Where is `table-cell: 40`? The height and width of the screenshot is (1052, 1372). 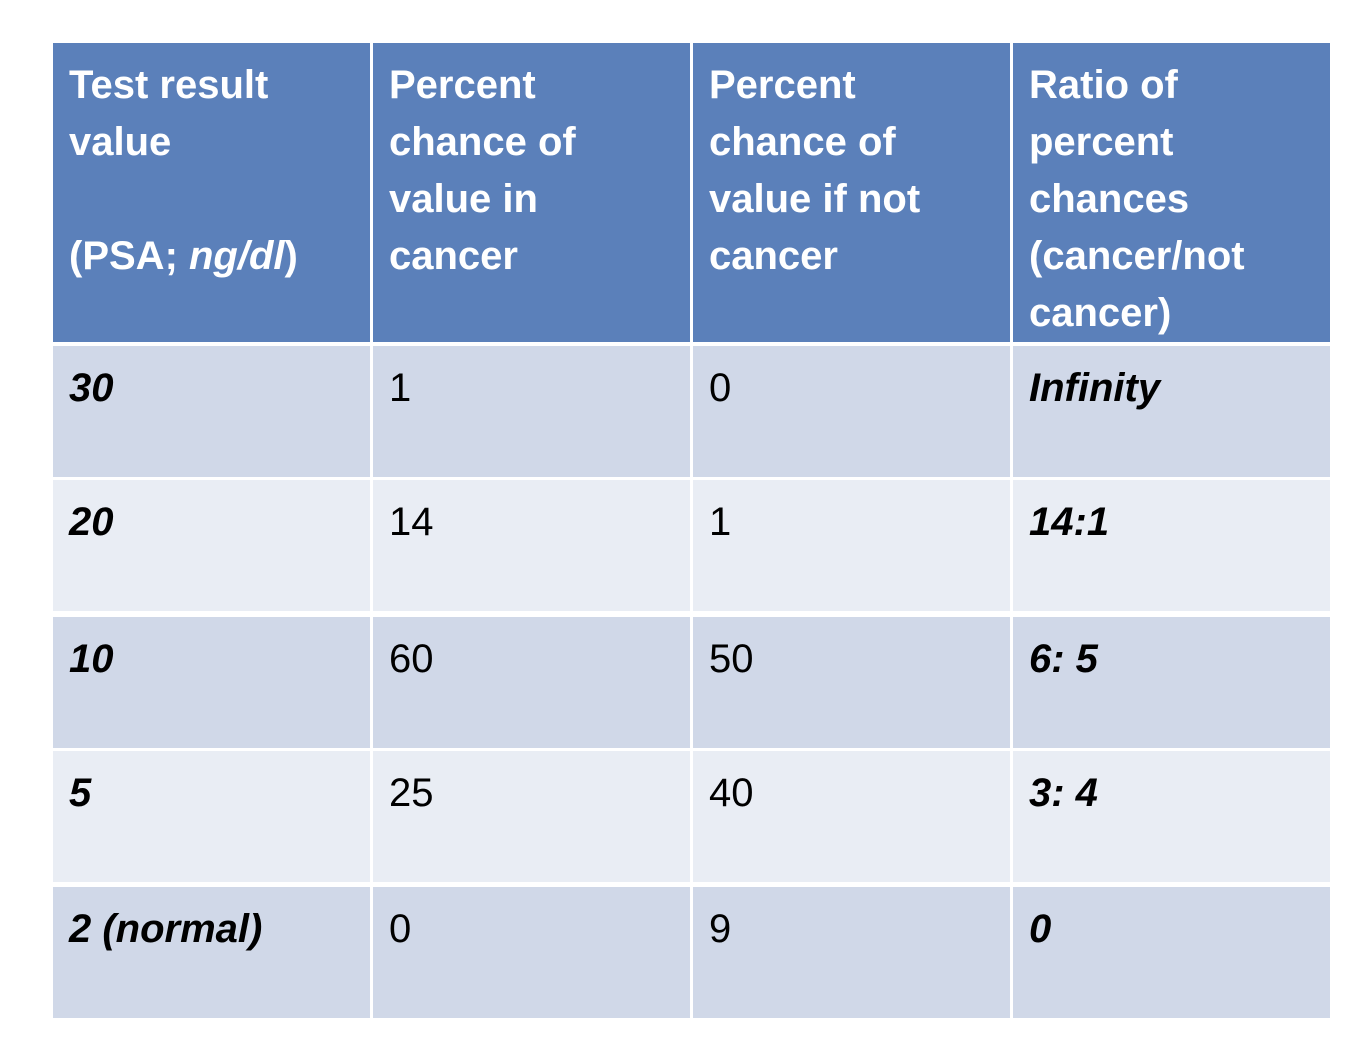
table-cell: 40 is located at coordinates (851, 816).